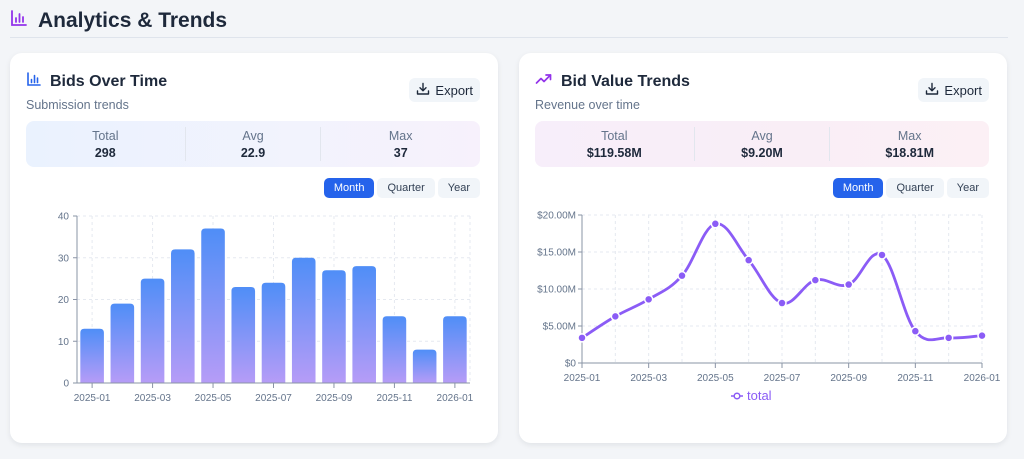 This screenshot has width=1024, height=459. Describe the element at coordinates (625, 81) in the screenshot. I see `card-title: Bid Value Trends` at that location.